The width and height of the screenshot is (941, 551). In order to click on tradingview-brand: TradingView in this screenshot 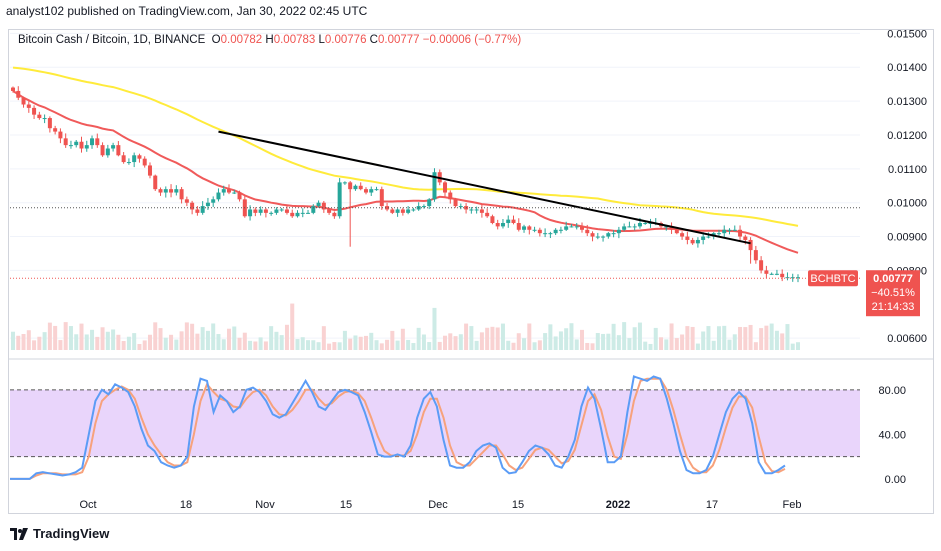, I will do `click(71, 533)`.